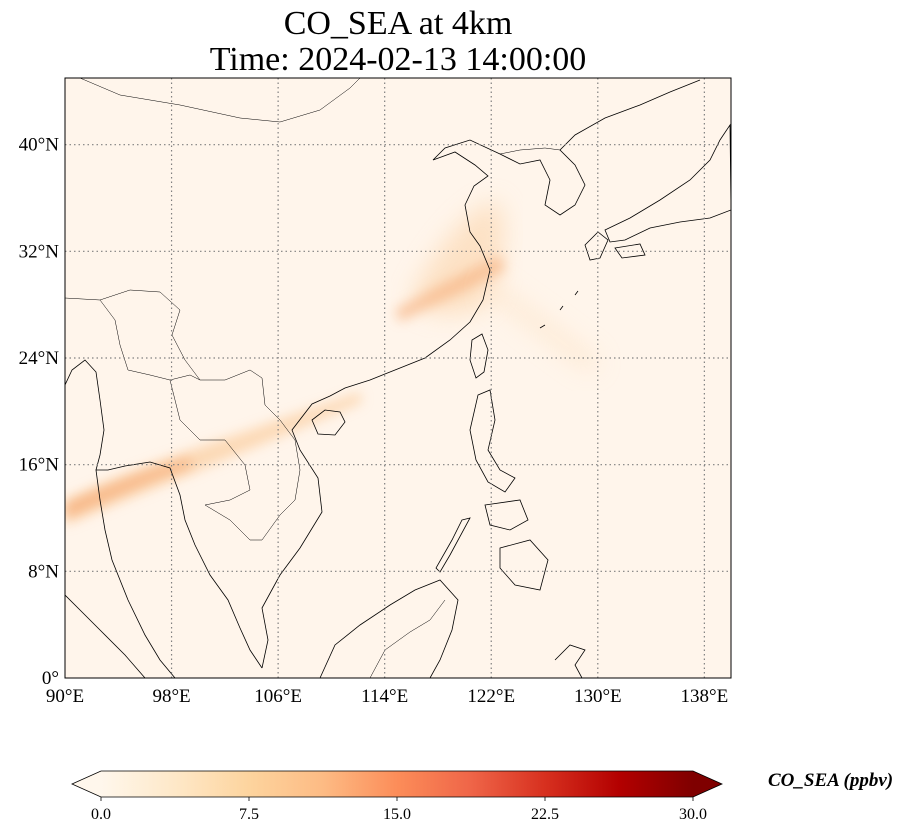 Image resolution: width=916 pixels, height=836 pixels. What do you see at coordinates (150, 340) in the screenshot?
I see `border-myanmar-china` at bounding box center [150, 340].